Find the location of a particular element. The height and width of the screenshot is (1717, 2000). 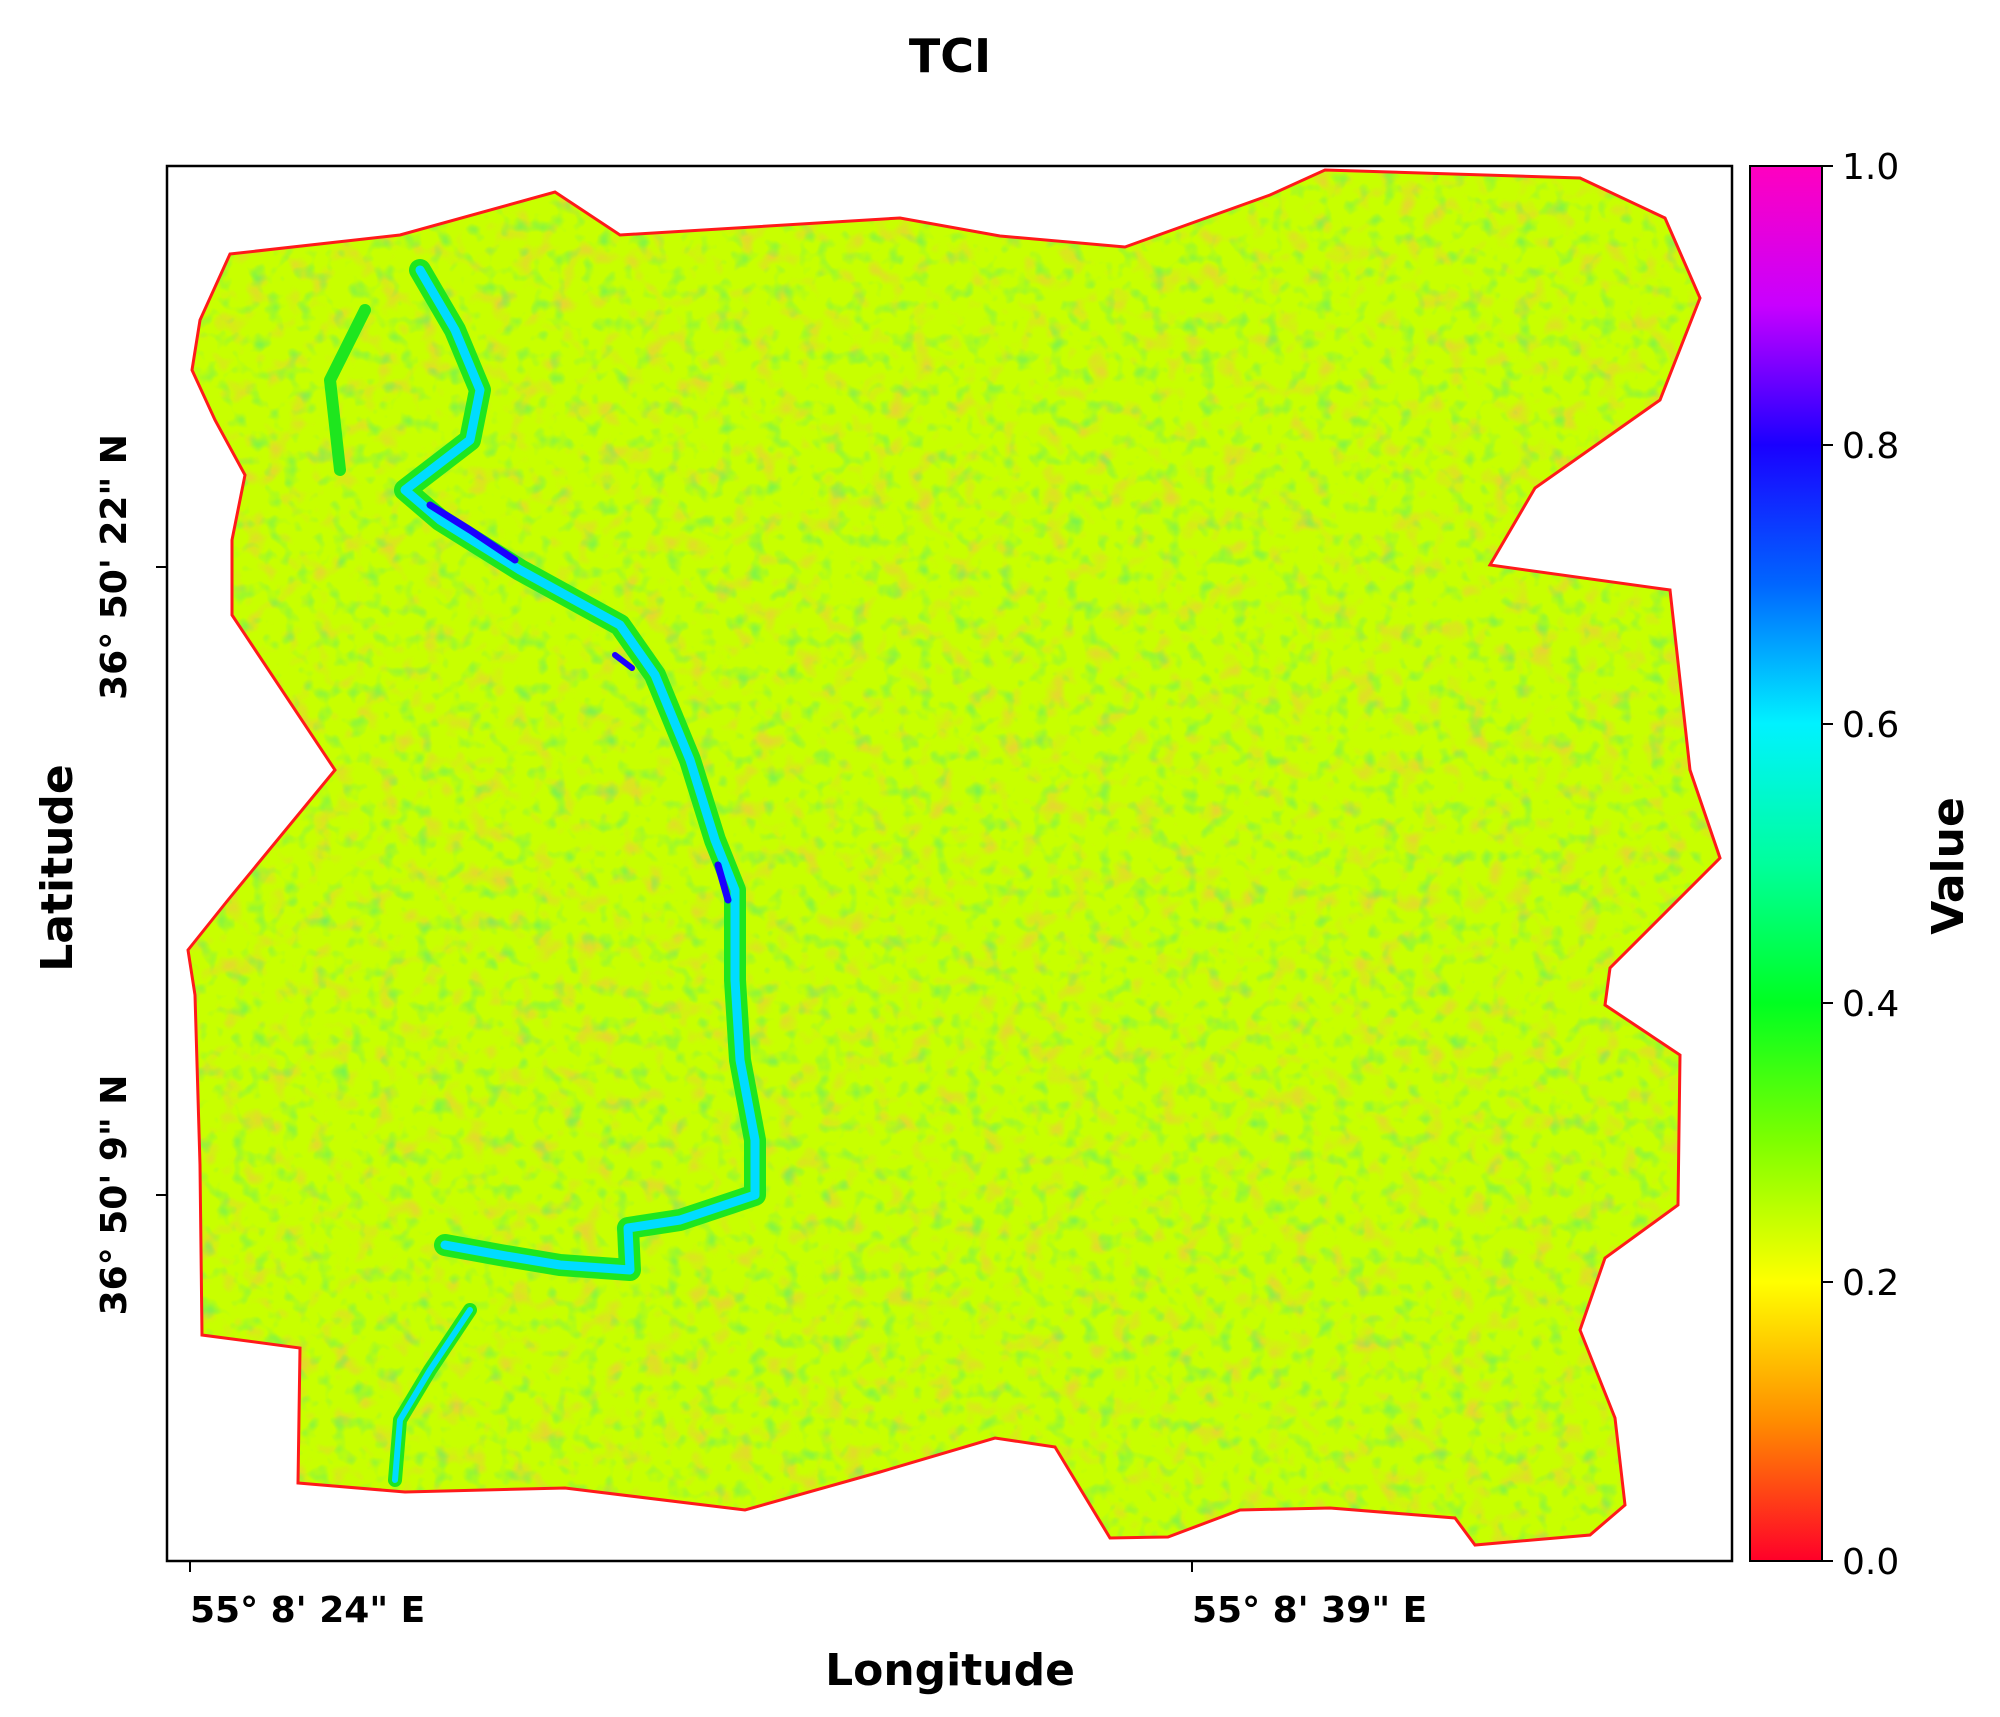

x-axis: 55° 8' 24" E 55° 8' 39" E Longitude is located at coordinates (808, 1628).